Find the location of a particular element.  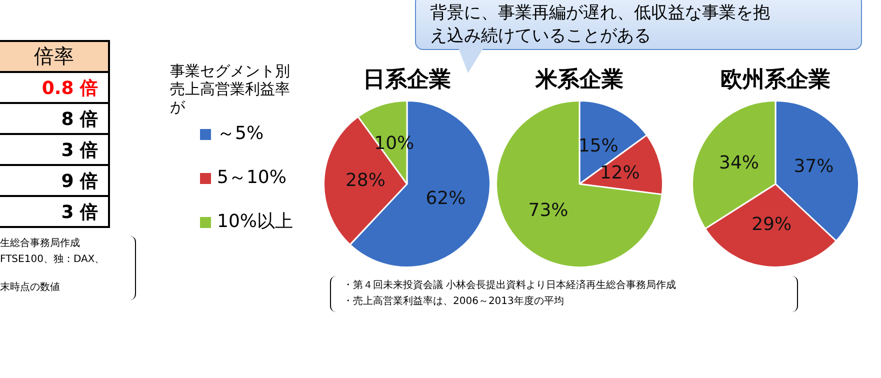

text: 背景に、事業再編が遅れ、低収益な事業を抱え込み続けていることがある is located at coordinates (638, 25).